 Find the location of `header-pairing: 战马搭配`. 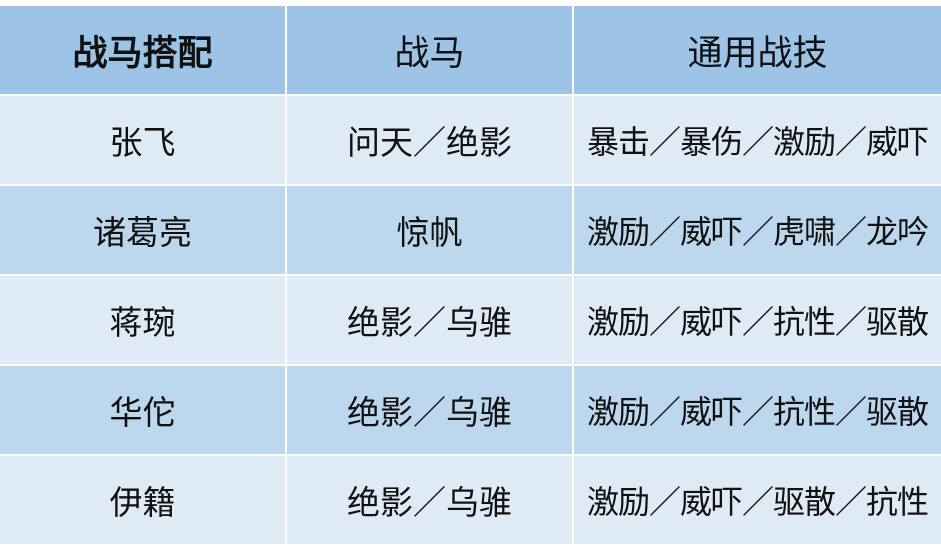

header-pairing: 战马搭配 is located at coordinates (142, 50).